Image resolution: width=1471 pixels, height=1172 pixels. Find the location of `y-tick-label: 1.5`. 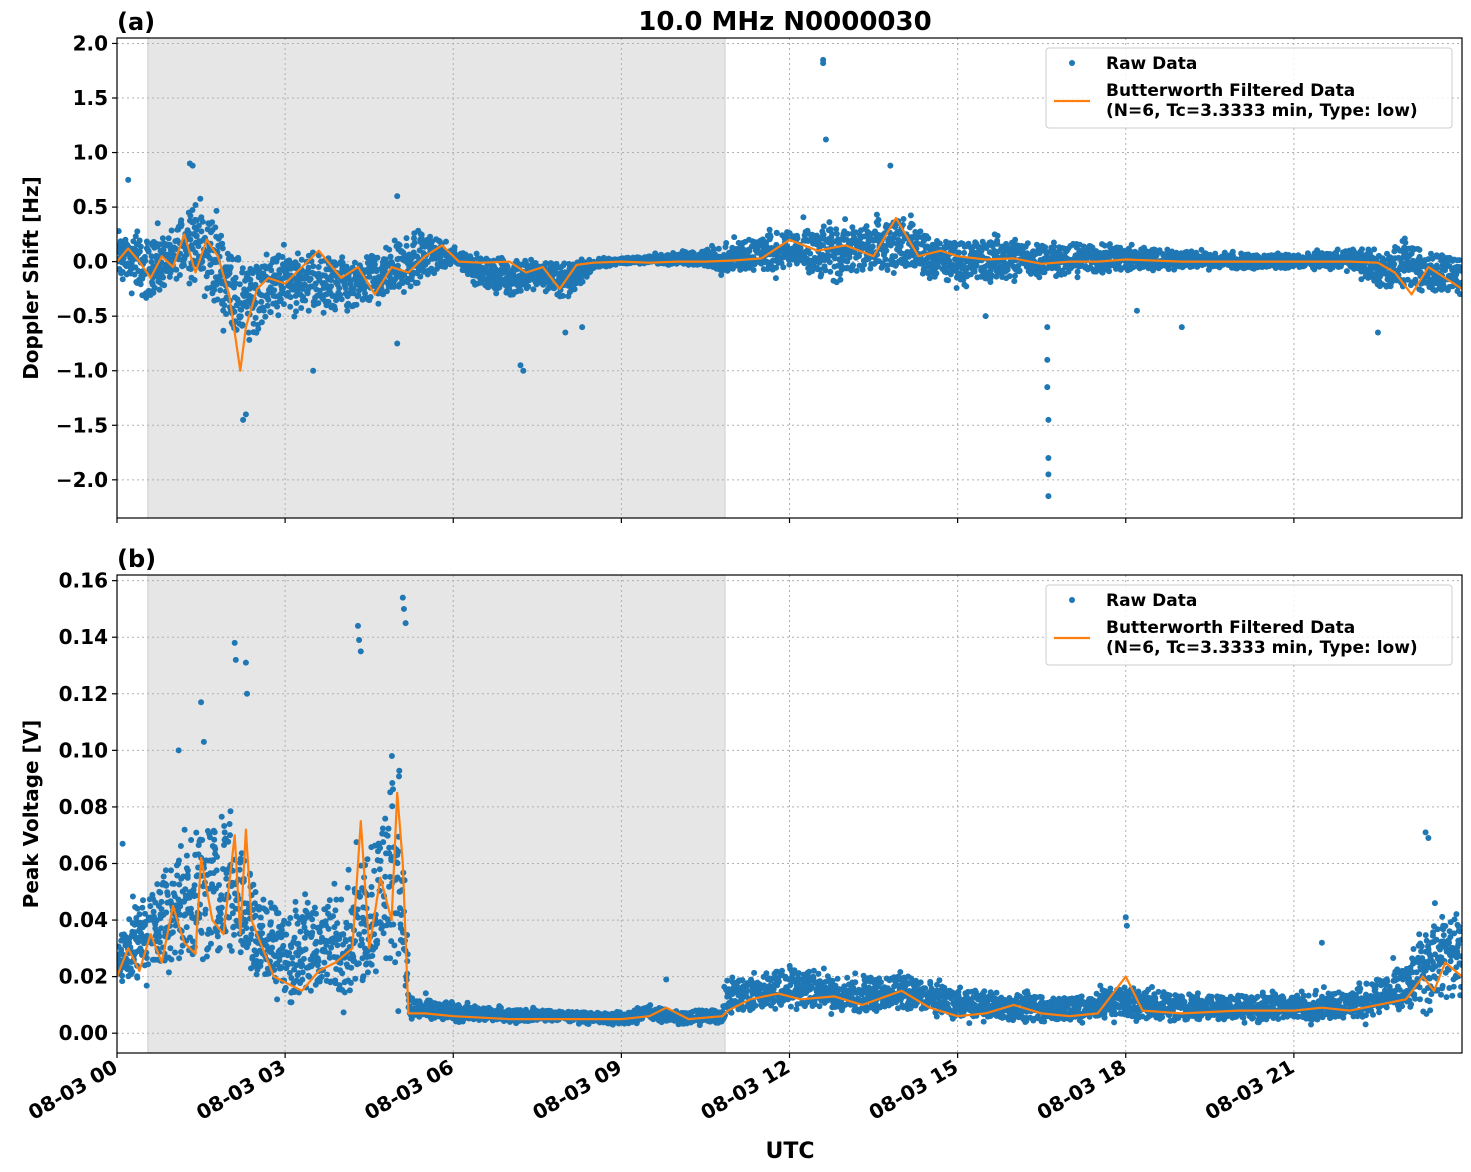

y-tick-label: 1.5 is located at coordinates (90, 98).